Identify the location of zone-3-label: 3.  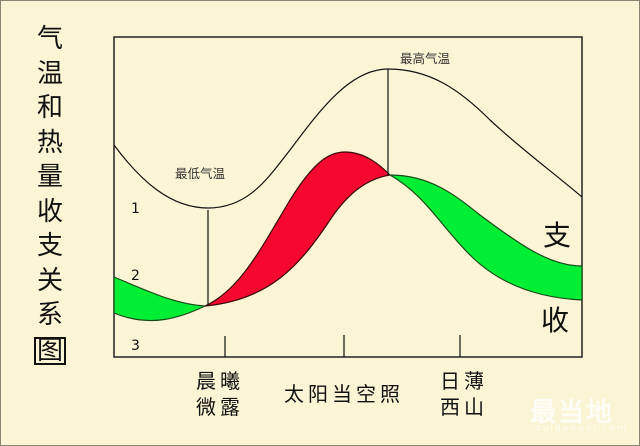
(135, 346).